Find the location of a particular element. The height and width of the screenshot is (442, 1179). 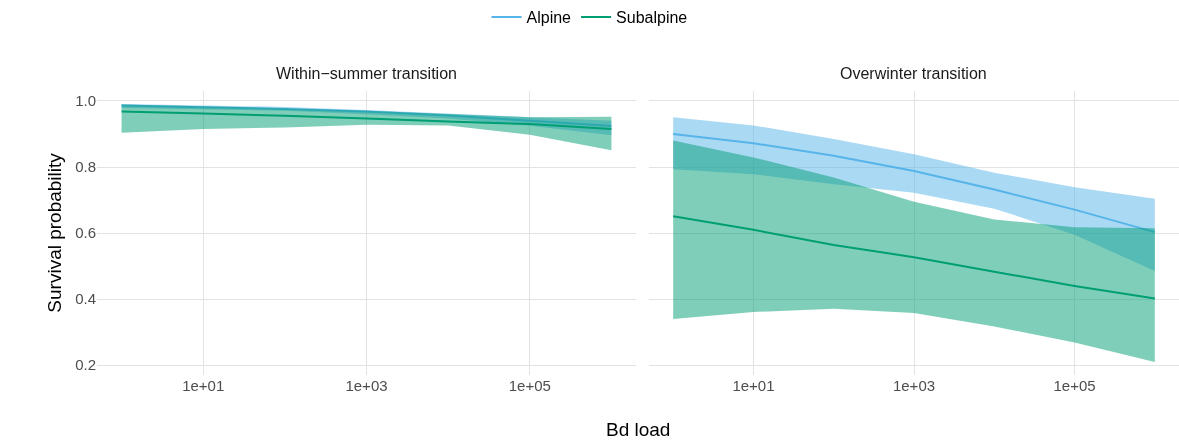

y-tick-label: 0.8 is located at coordinates (85, 167).